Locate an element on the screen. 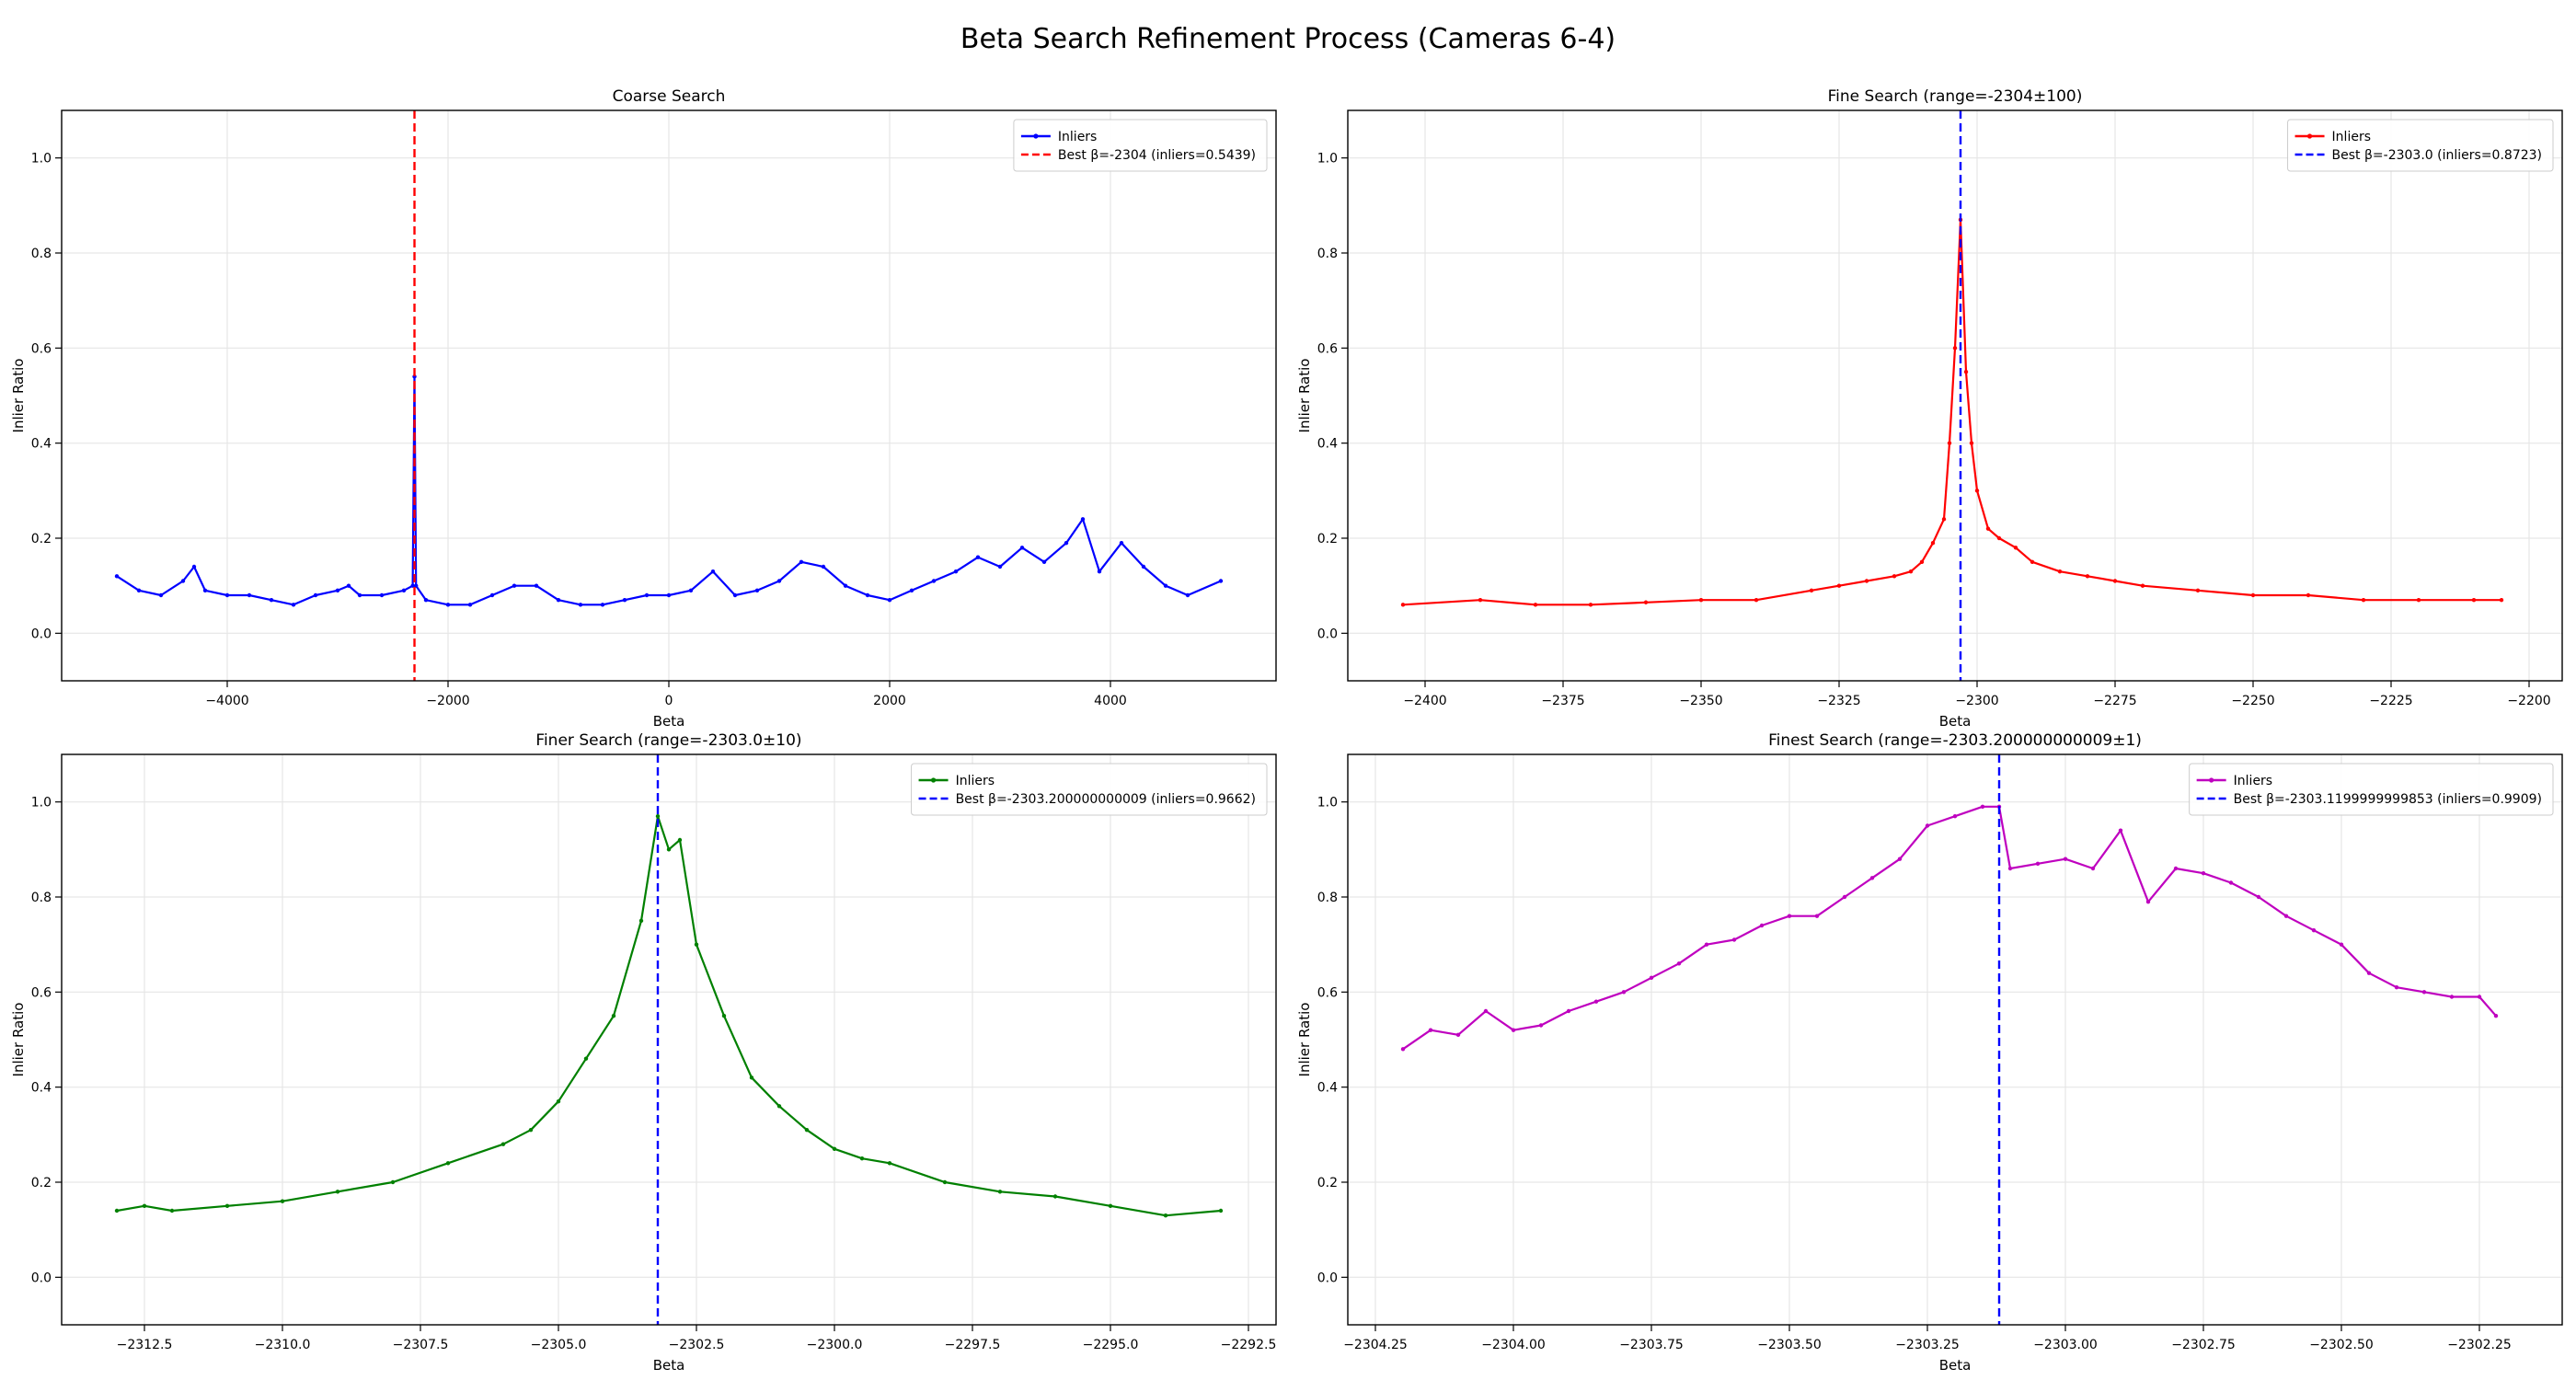 This screenshot has width=2576, height=1380. x-tick-label: −2307.5 is located at coordinates (421, 1345).